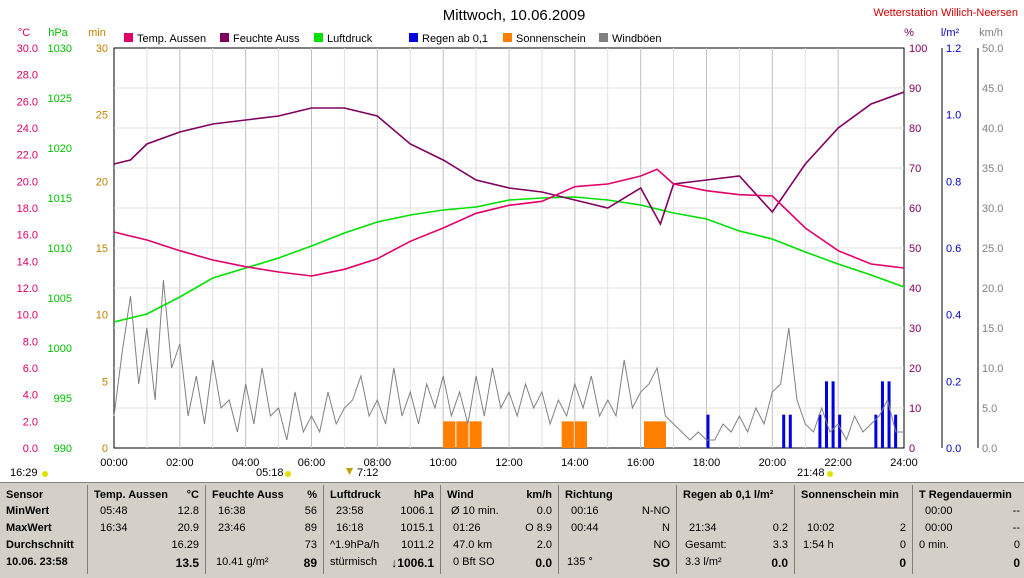 The height and width of the screenshot is (578, 1024). What do you see at coordinates (902, 528) in the screenshot?
I see `sun-r2b: 2` at bounding box center [902, 528].